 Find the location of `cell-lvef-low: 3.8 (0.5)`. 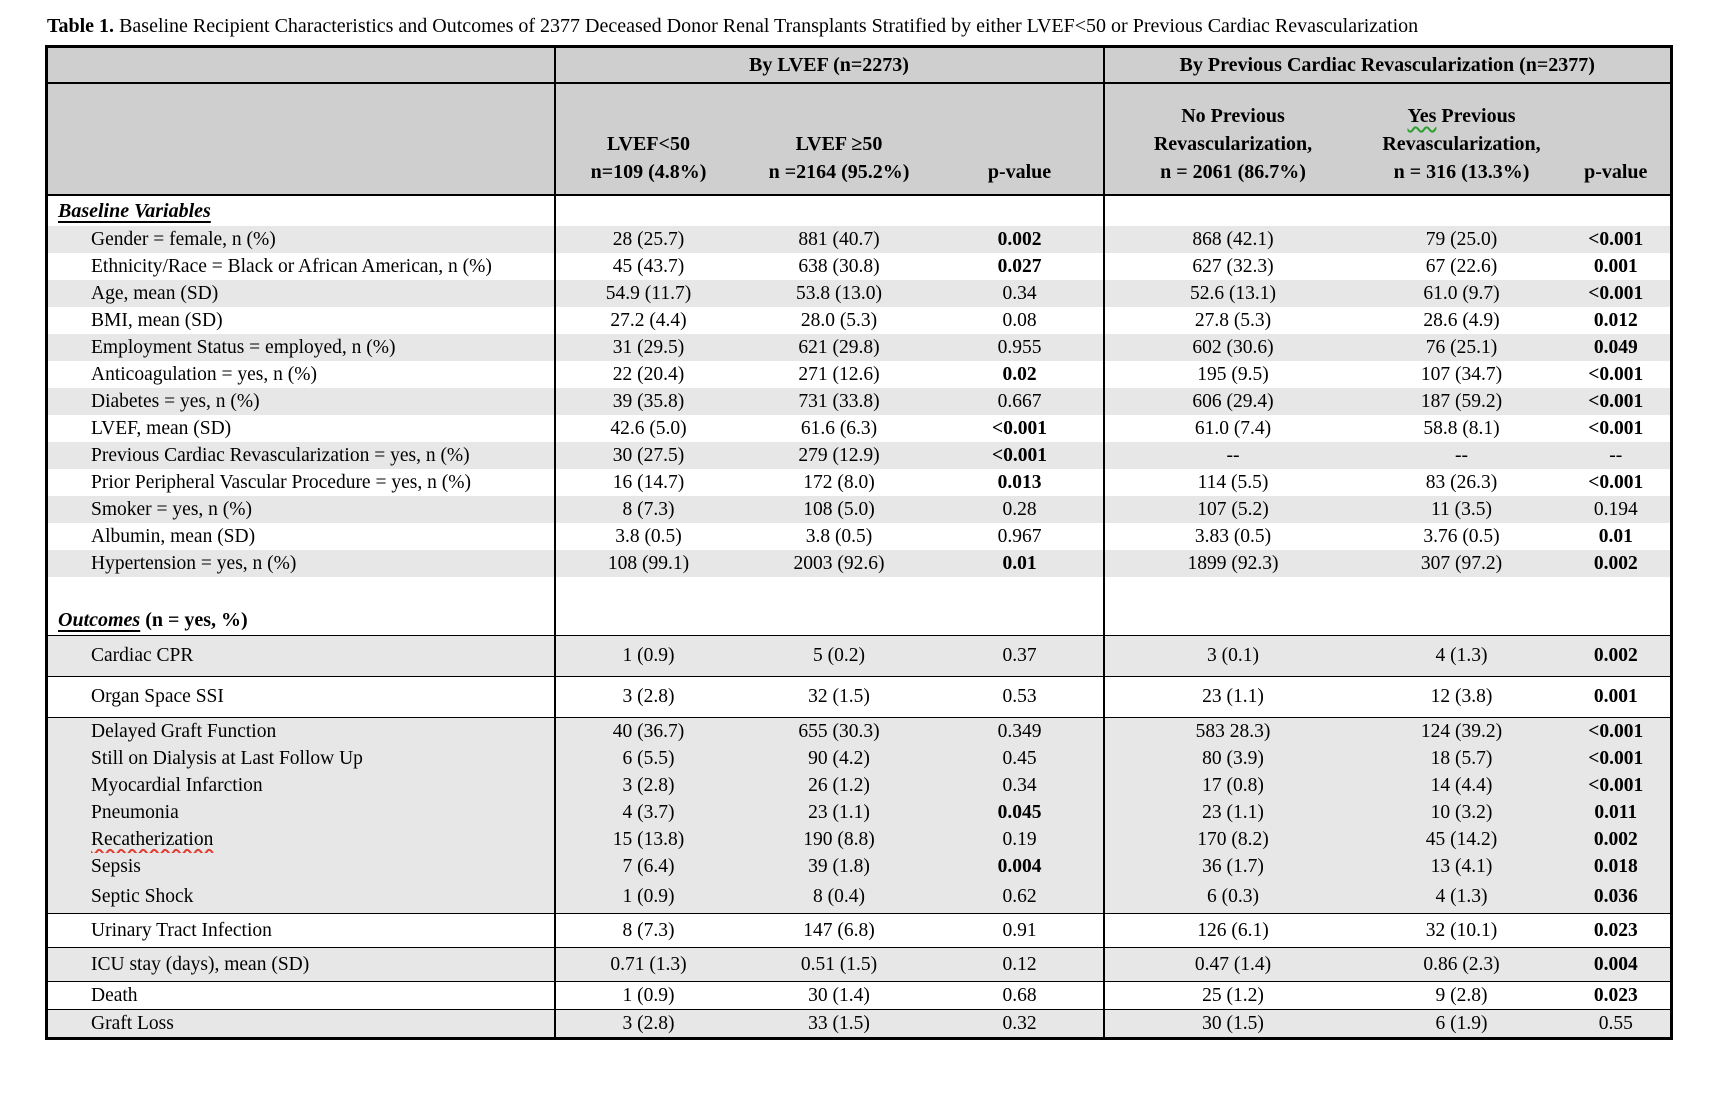

cell-lvef-low: 3.8 (0.5) is located at coordinates (647, 536).